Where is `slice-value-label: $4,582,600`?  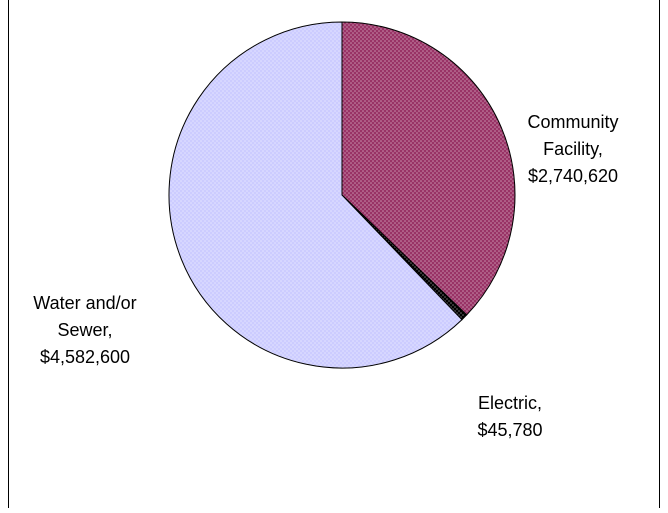
slice-value-label: $4,582,600 is located at coordinates (85, 357).